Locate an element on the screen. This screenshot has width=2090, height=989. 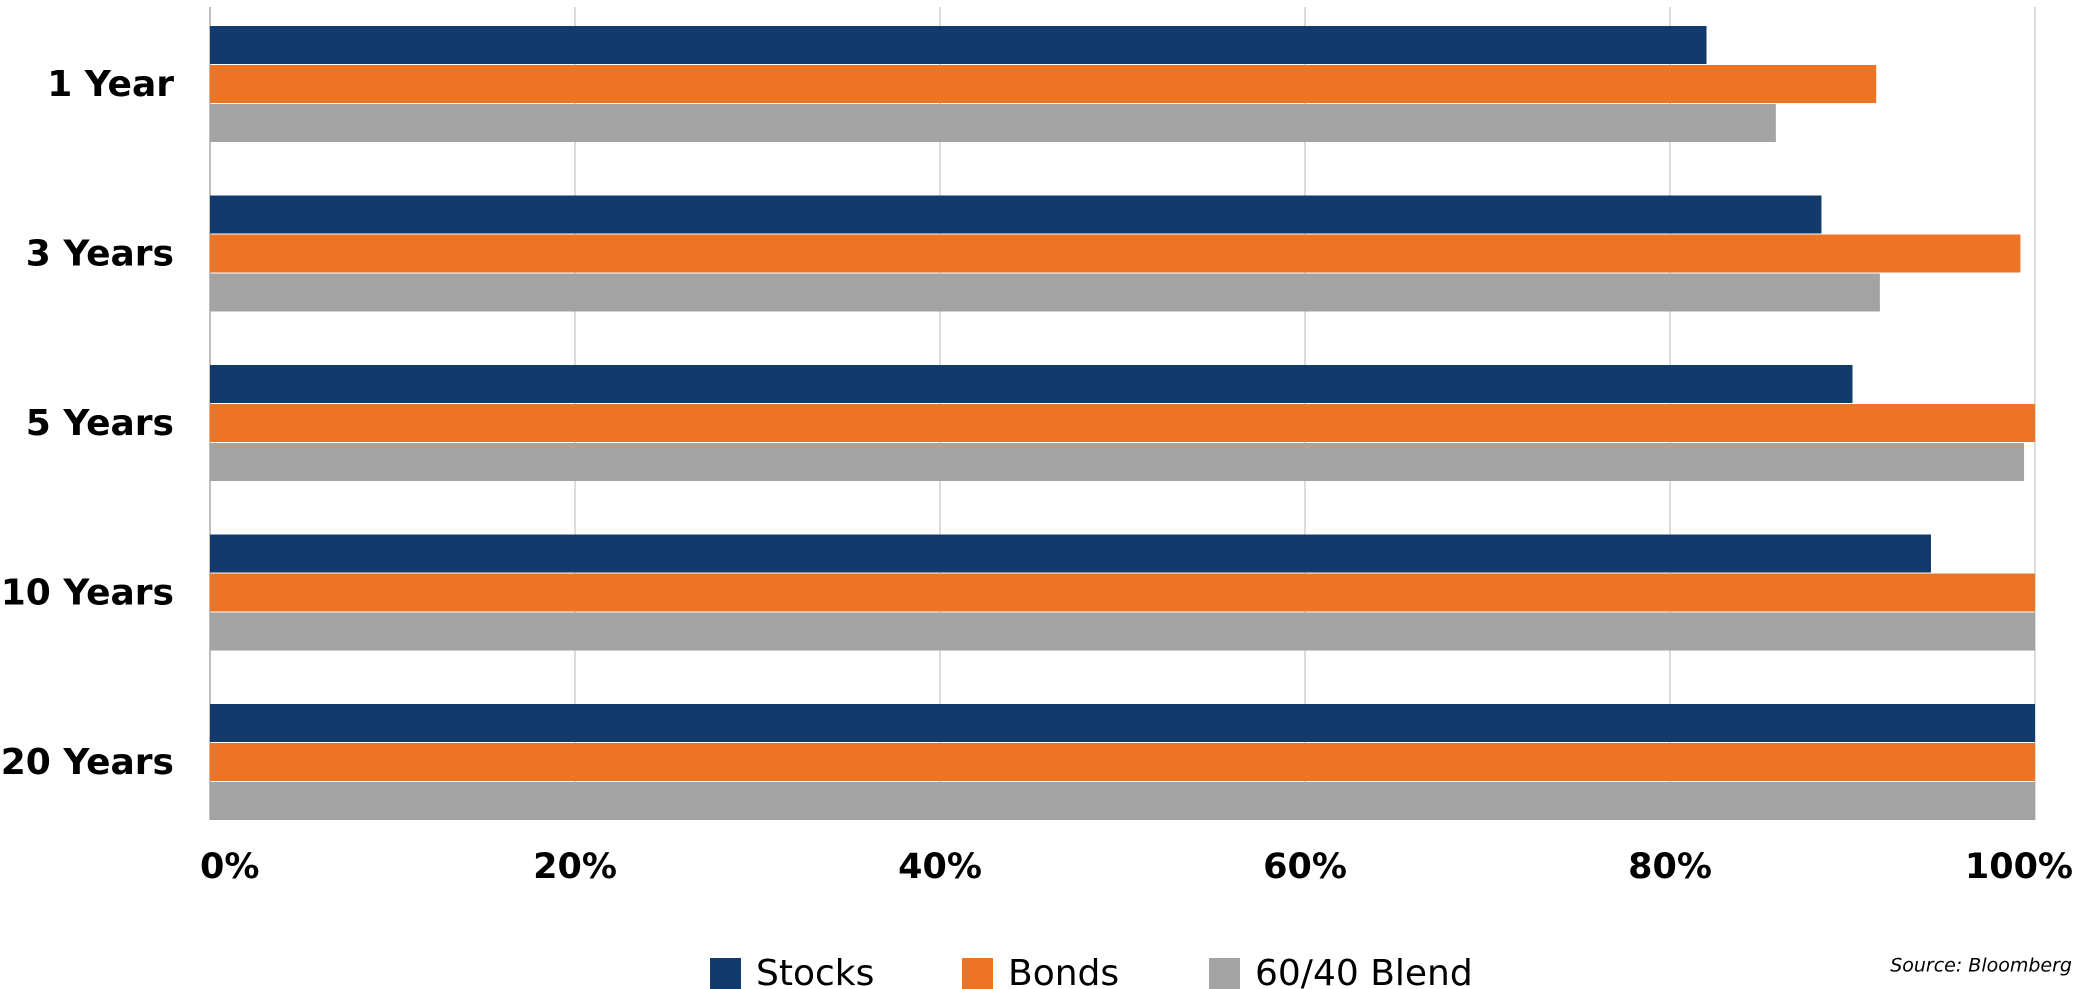
y-tick-label: 5 Years is located at coordinates (100, 423).